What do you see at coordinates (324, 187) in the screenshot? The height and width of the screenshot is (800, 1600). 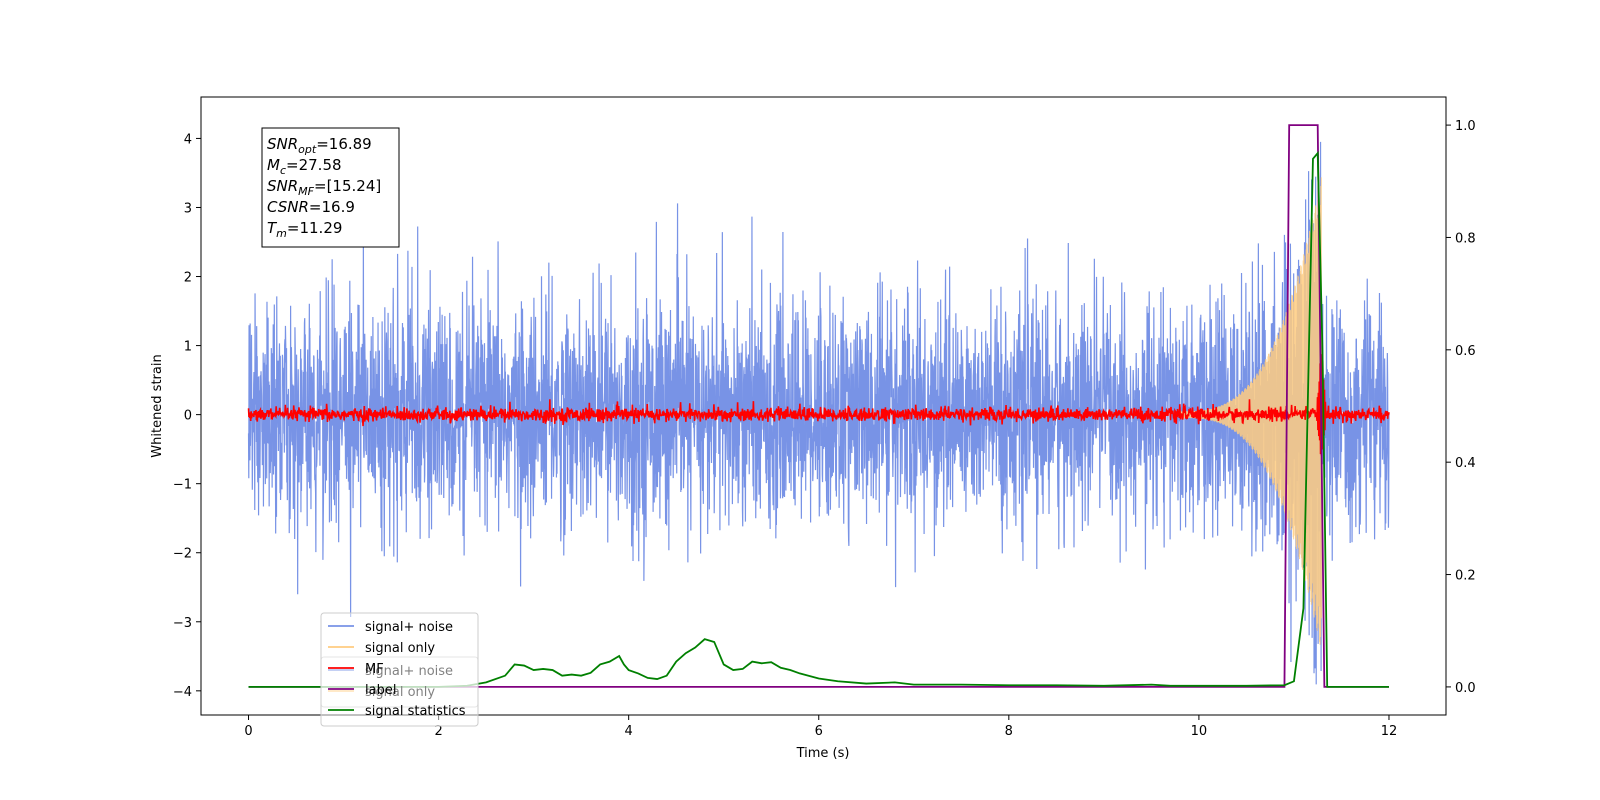 I see `info-line: SNRMF=[15.24]` at bounding box center [324, 187].